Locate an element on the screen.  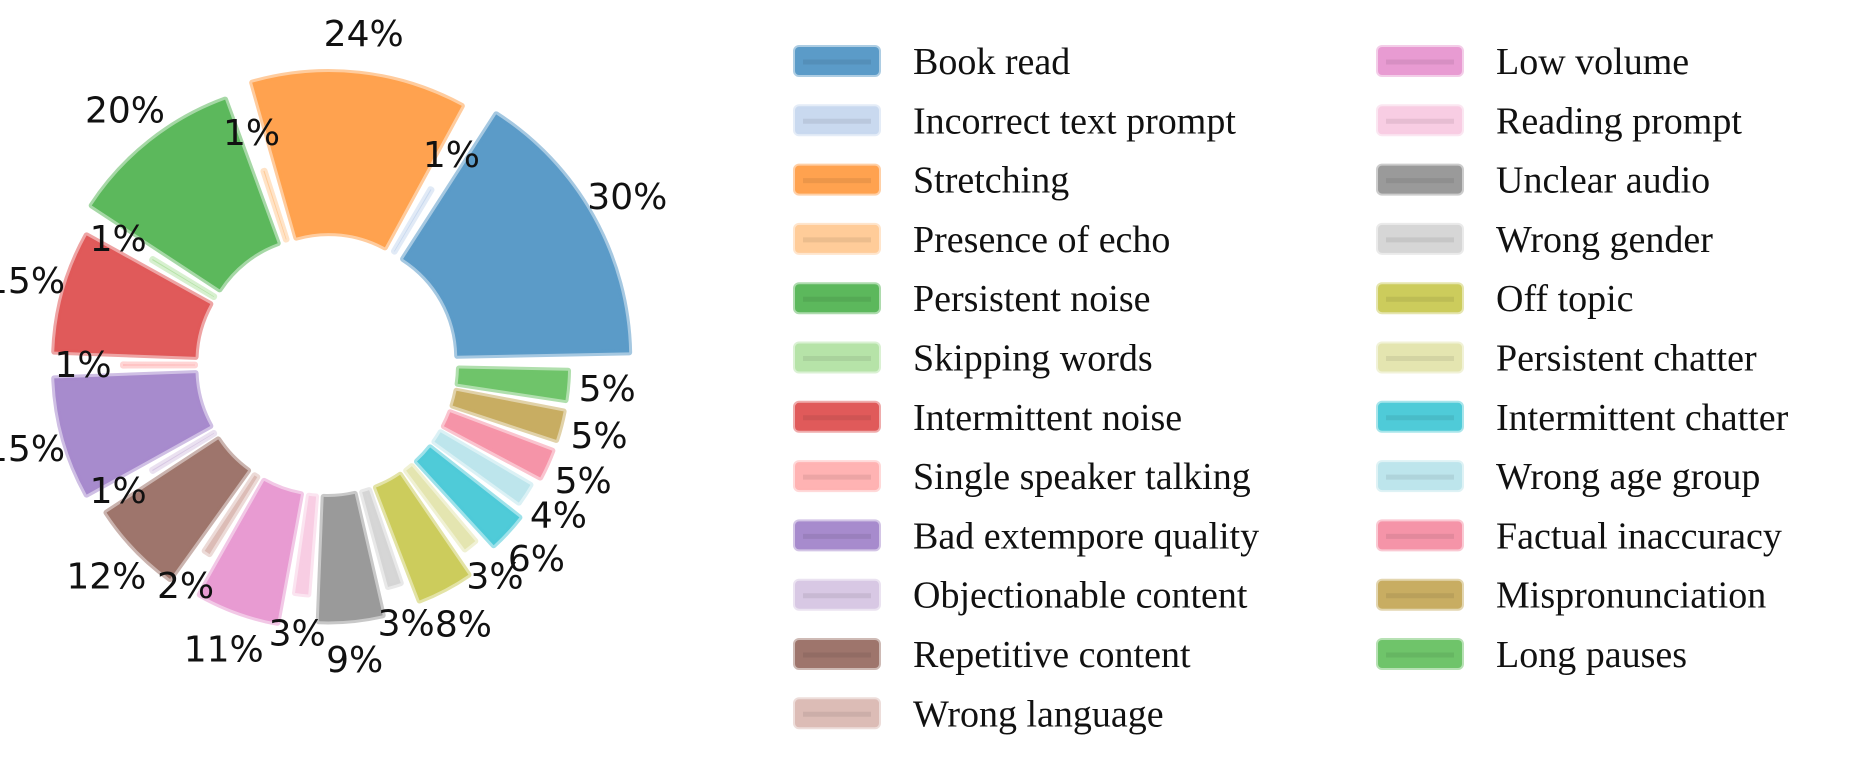
legend-item: Skipping words is located at coordinates (973, 359).